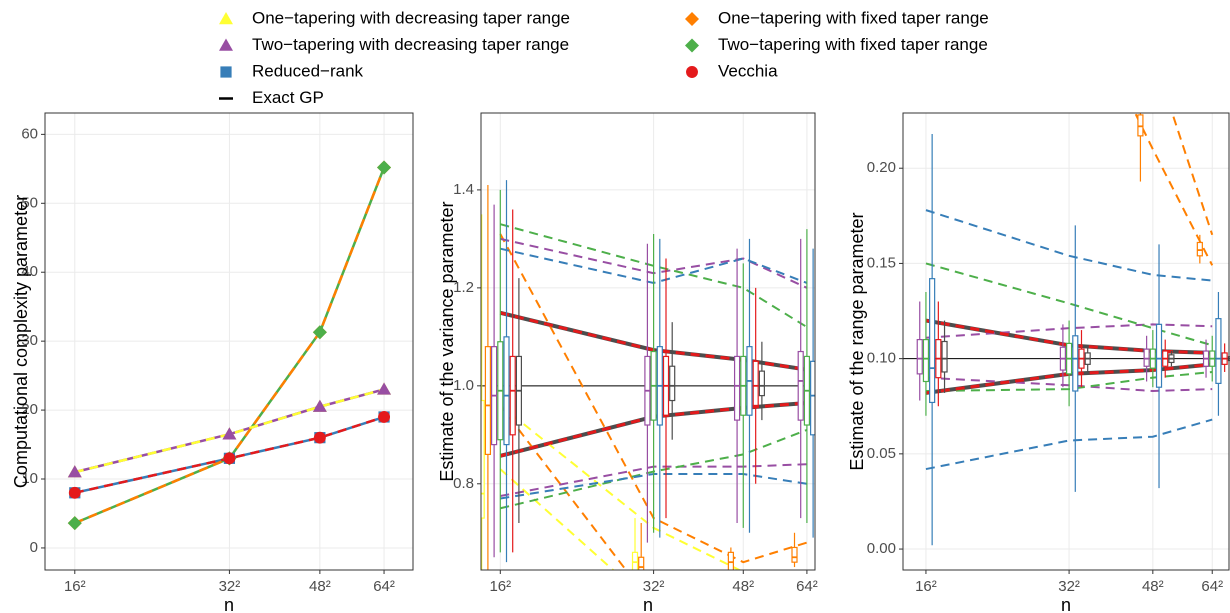 This screenshot has height=613, width=1230. I want to click on y-axis-title: Estimate of the variance parameter, so click(447, 341).